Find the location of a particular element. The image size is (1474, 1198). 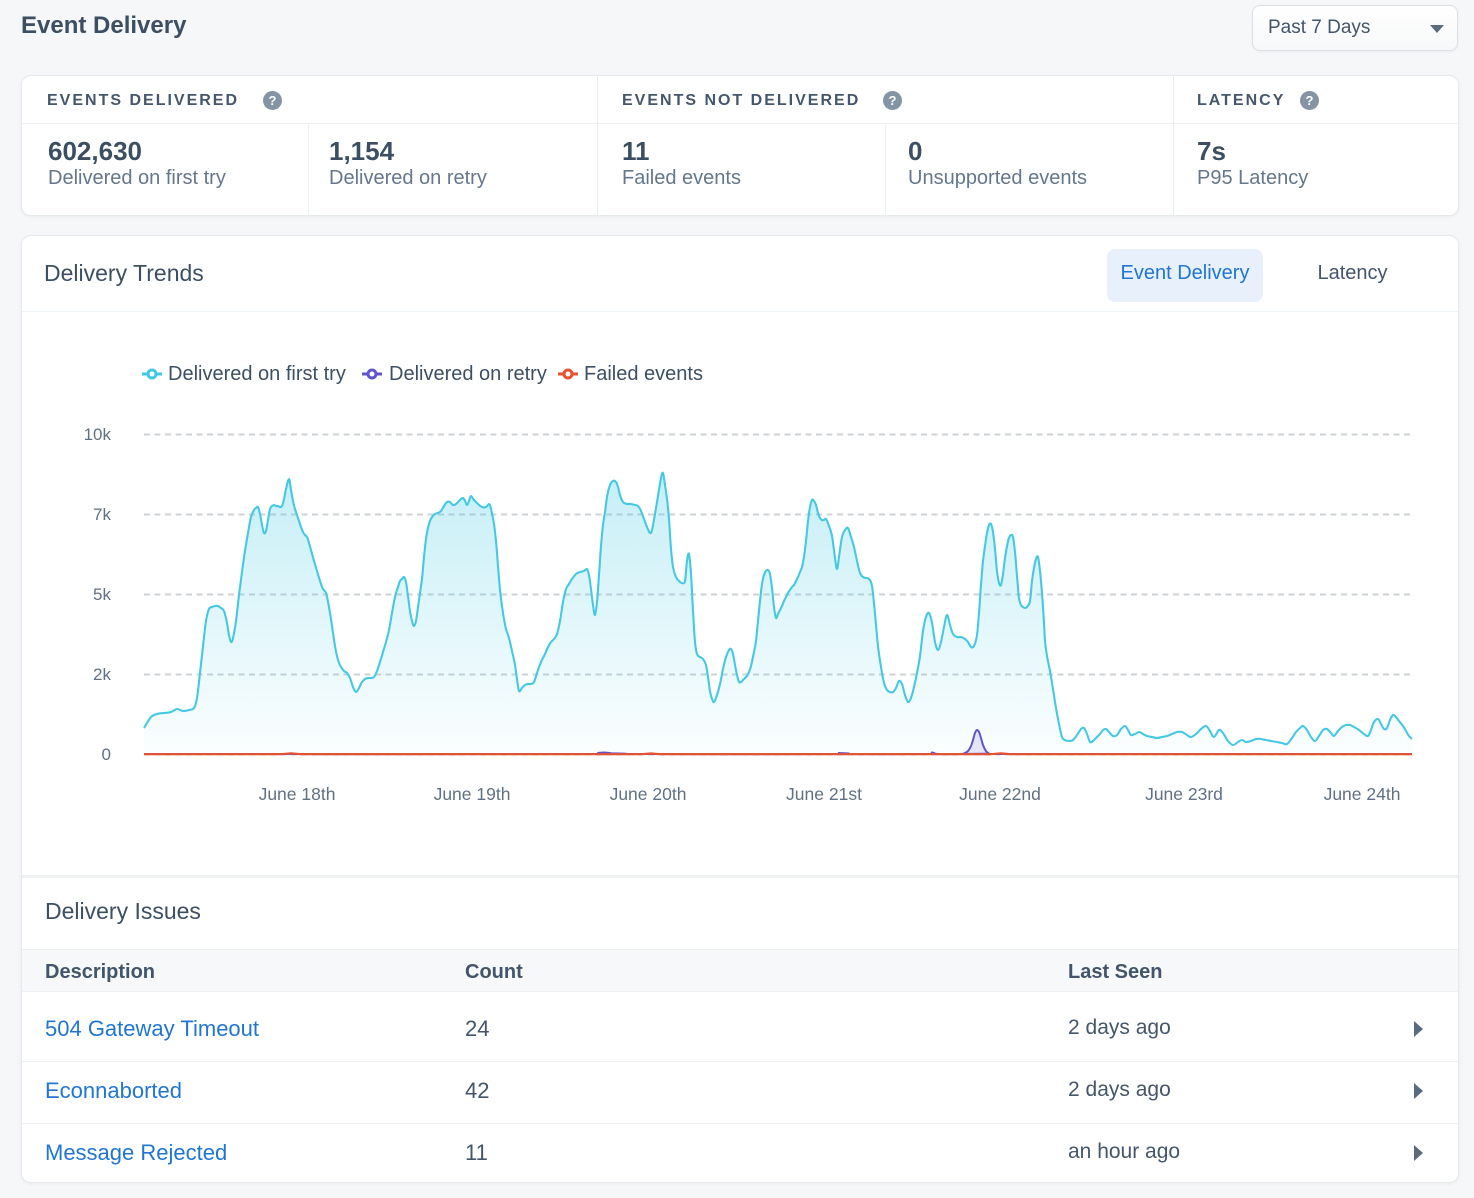

svg-text: June 24th is located at coordinates (1362, 794).